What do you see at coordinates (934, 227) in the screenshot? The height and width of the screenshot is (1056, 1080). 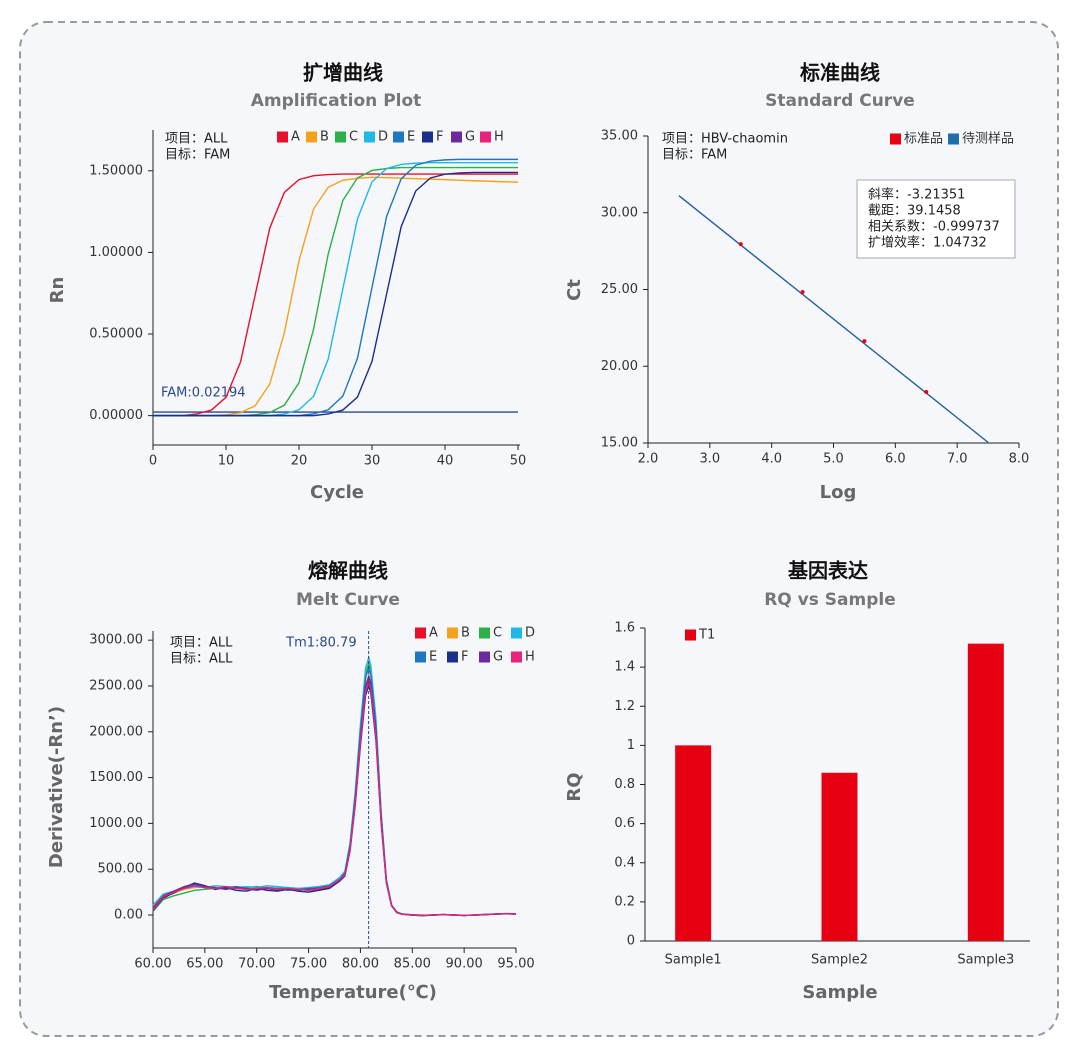 I see `stats-line: 相关系数：-0.999737` at bounding box center [934, 227].